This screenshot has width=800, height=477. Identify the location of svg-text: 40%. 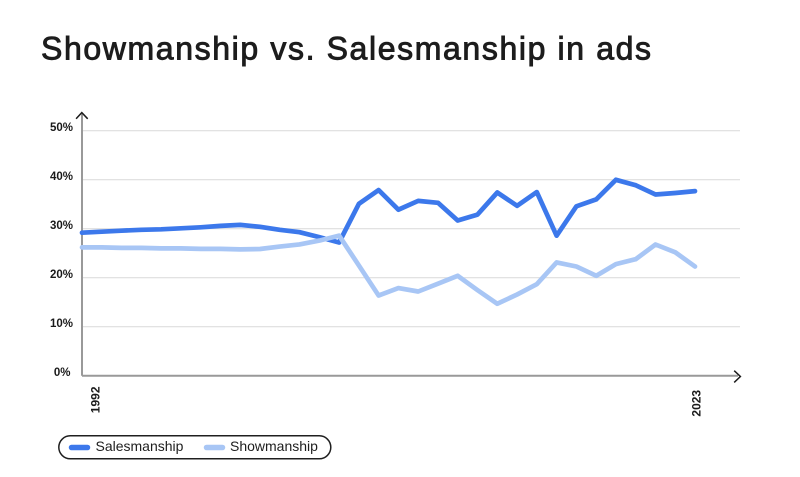
(61, 177).